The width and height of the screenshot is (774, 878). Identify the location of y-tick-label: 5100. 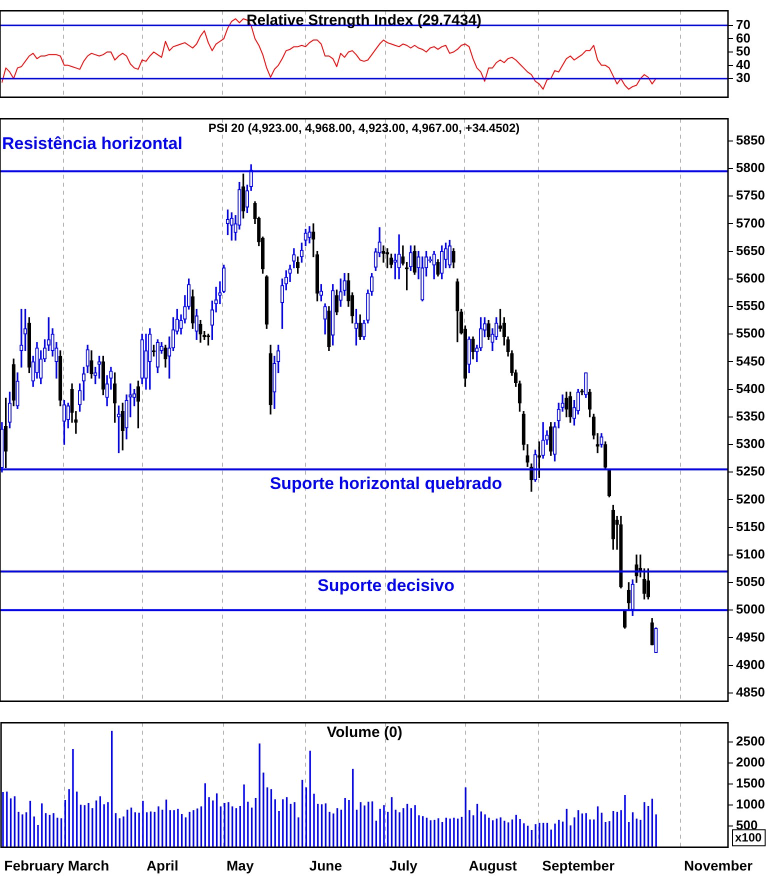
(750, 554).